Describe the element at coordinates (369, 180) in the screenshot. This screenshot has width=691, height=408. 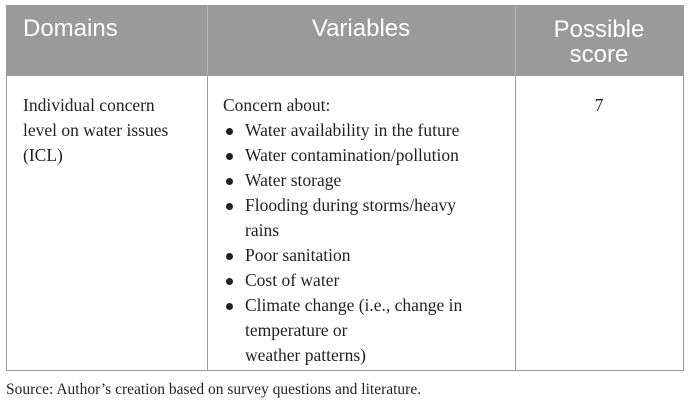
I see `list-item: Water storage` at that location.